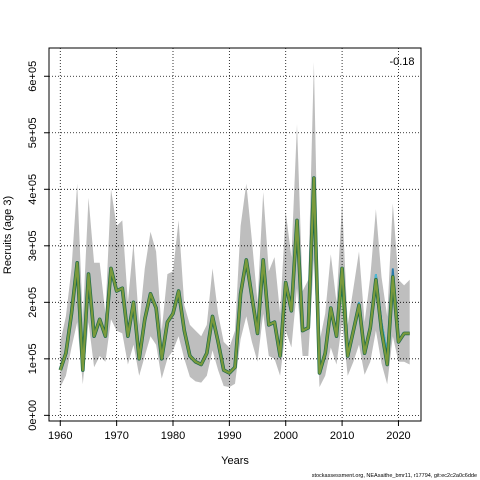 The width and height of the screenshot is (480, 480). Describe the element at coordinates (285, 436) in the screenshot. I see `x-tick-label: 2000` at that location.